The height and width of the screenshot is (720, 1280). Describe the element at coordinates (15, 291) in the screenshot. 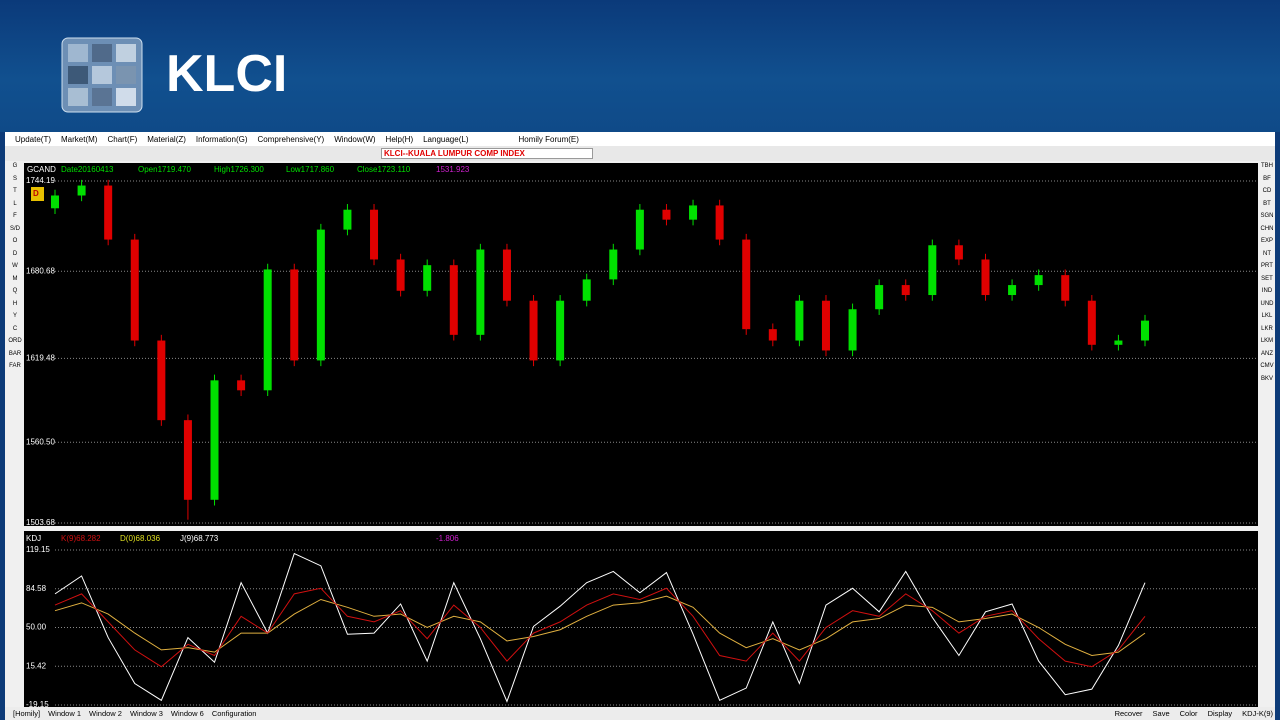

I see `tool-button: Q` at that location.